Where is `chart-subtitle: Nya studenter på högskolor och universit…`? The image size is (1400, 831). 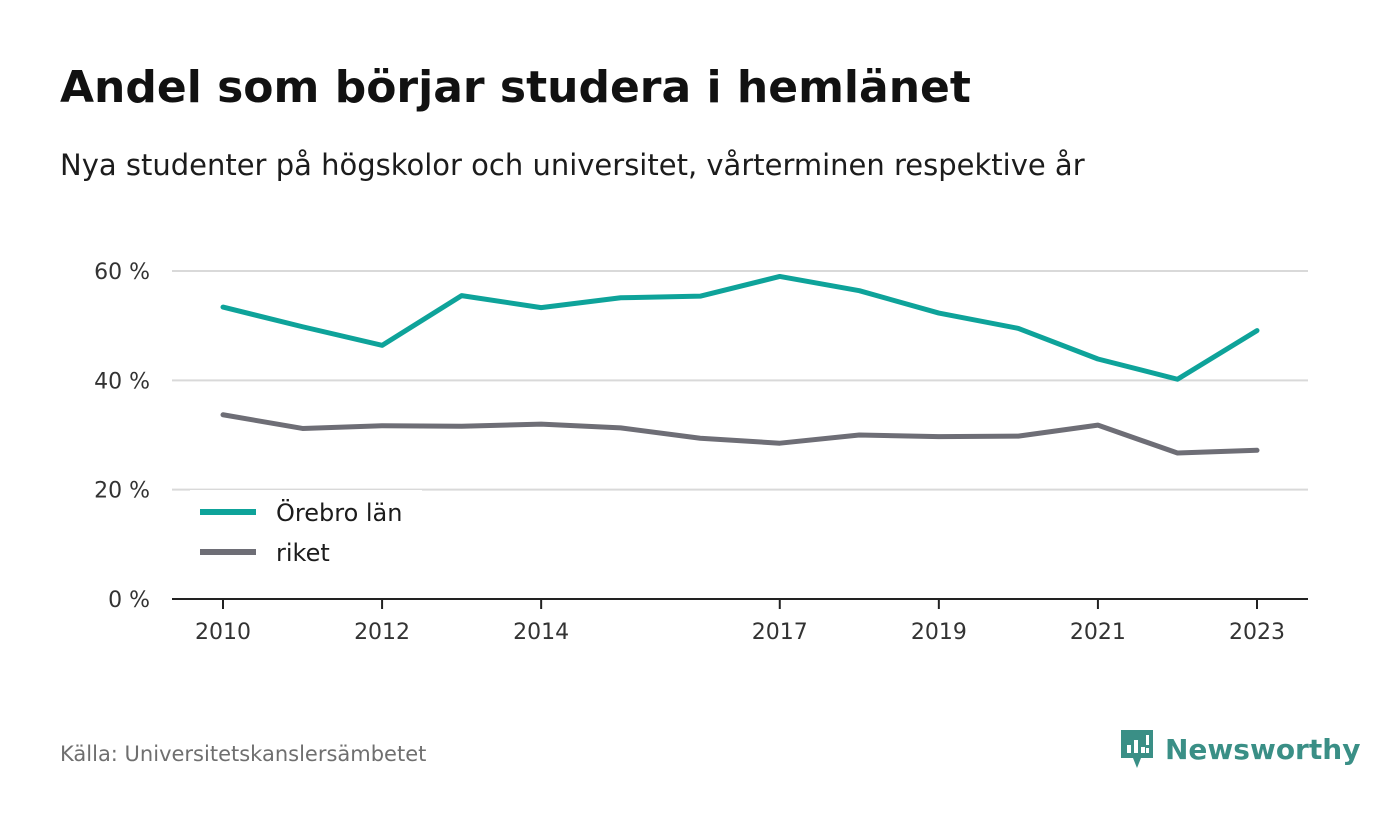 chart-subtitle: Nya studenter på högskolor och universit… is located at coordinates (572, 165).